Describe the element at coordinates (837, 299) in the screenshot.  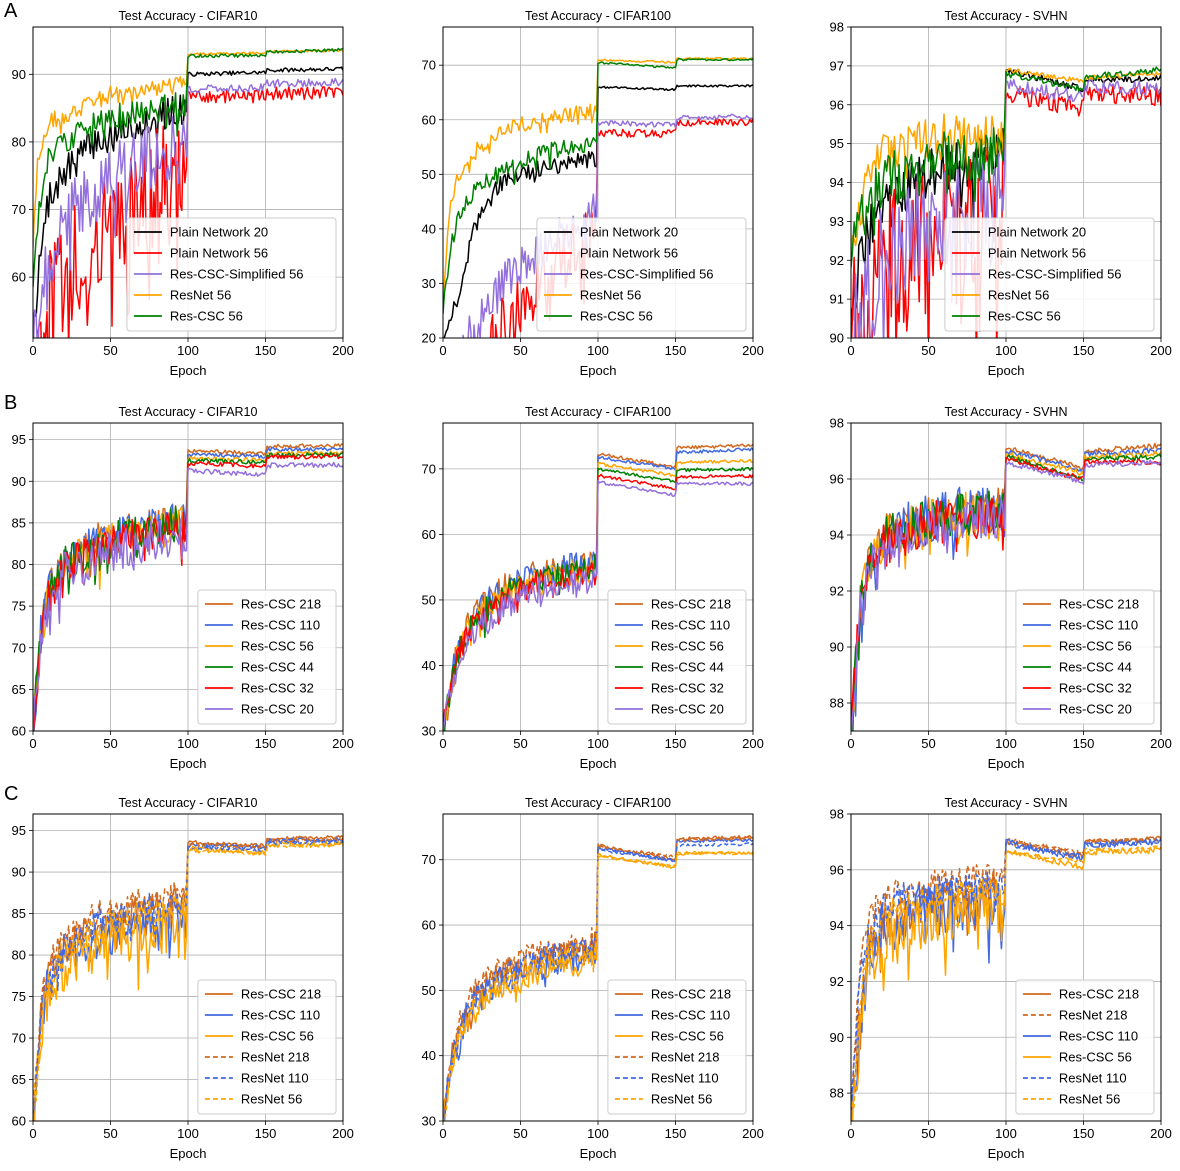
I see `y-tick-label: 91` at that location.